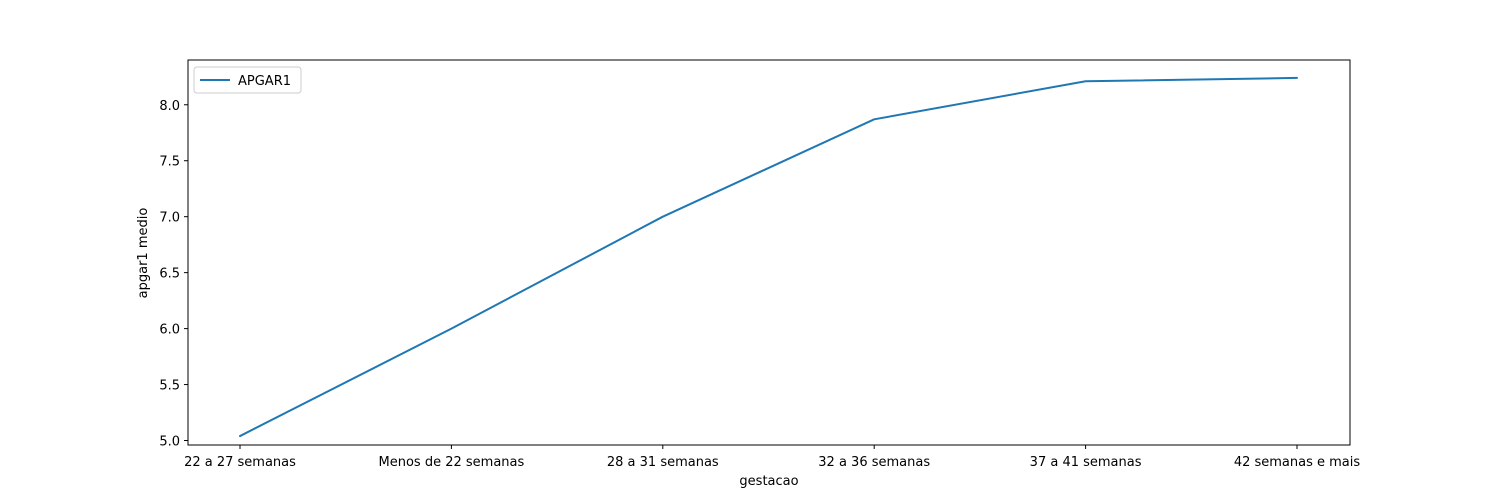  What do you see at coordinates (874, 462) in the screenshot?
I see `x-tick-label: 32 a 36 semanas` at bounding box center [874, 462].